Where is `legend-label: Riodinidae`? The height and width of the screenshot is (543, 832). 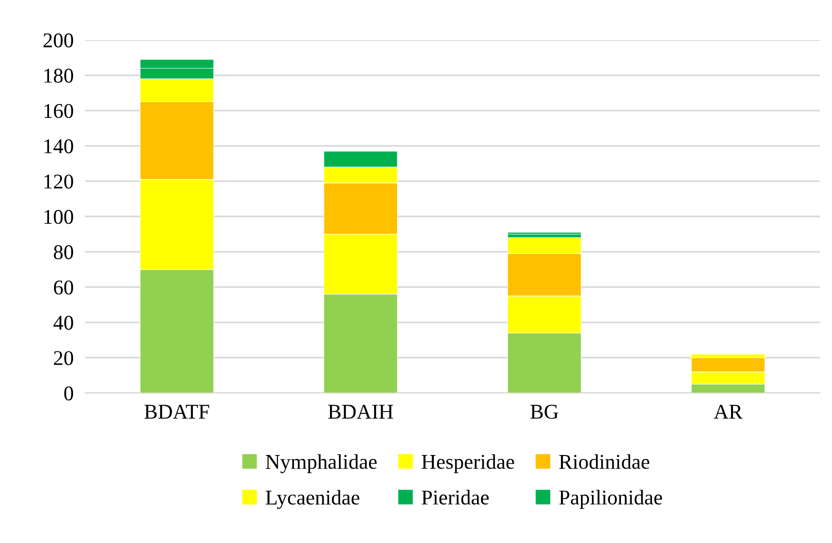
legend-label: Riodinidae is located at coordinates (604, 461).